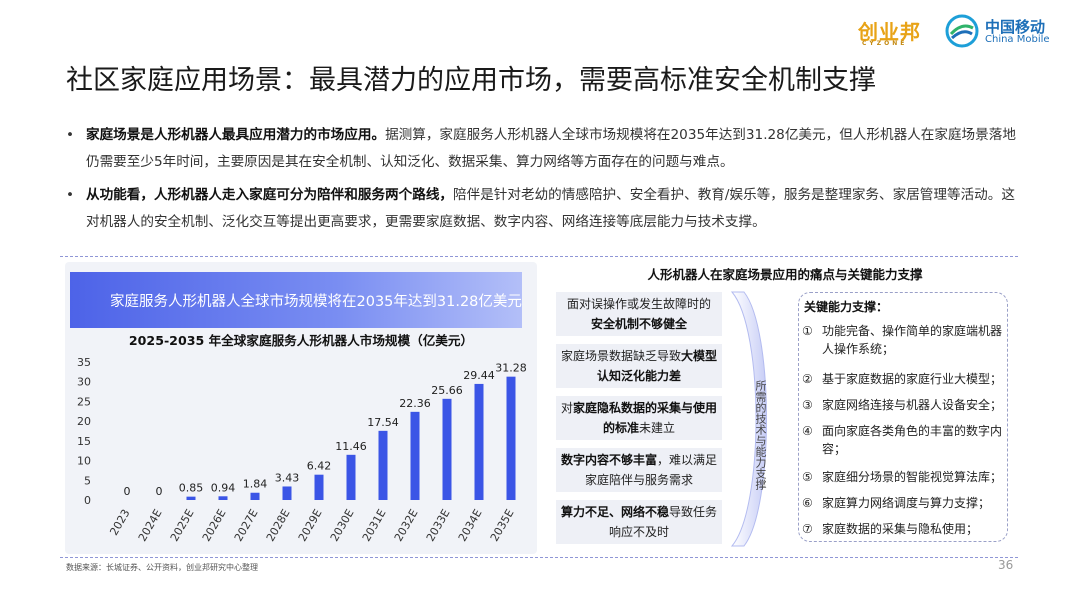 The height and width of the screenshot is (608, 1080). I want to click on x-tick-label: 2028E, so click(278, 525).